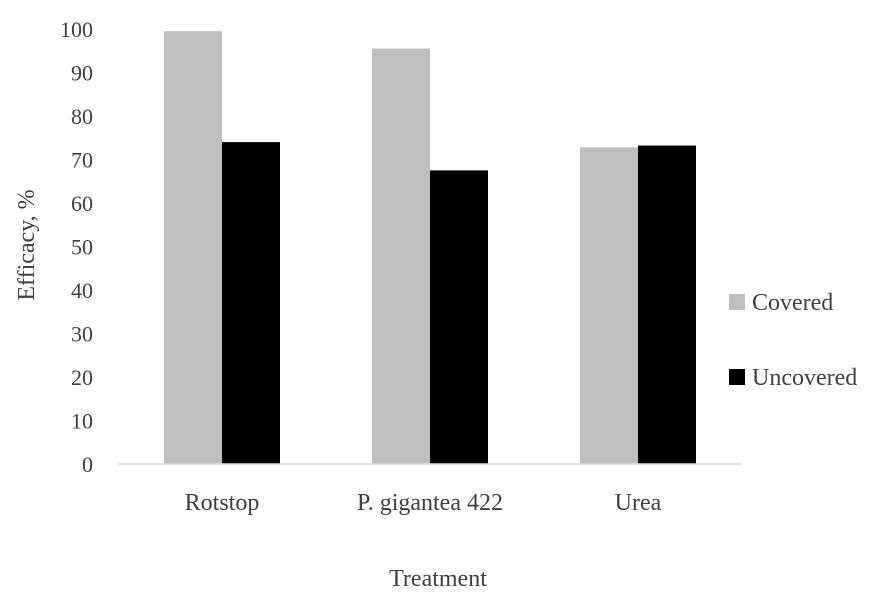 This screenshot has width=890, height=592. I want to click on x-axis-title: Treatment, so click(438, 579).